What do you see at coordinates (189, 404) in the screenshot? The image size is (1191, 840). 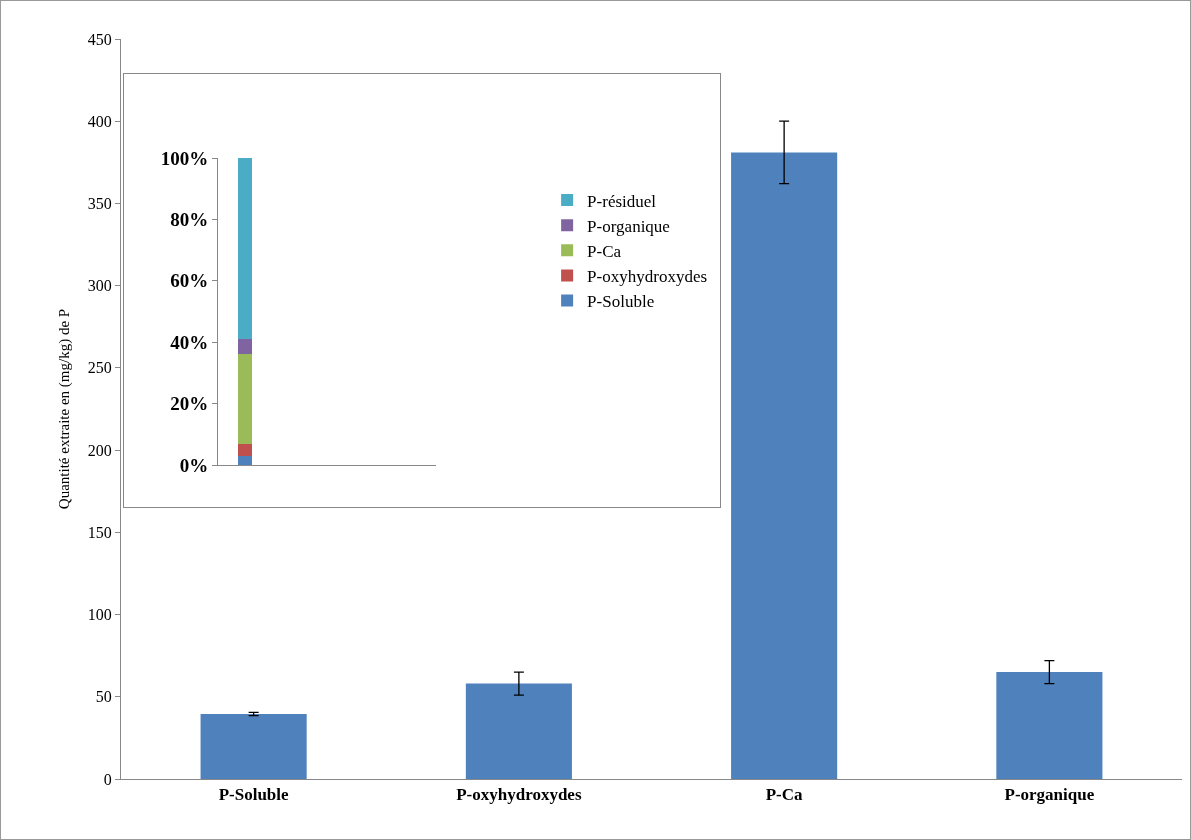 I see `y-tick-label: 20%` at bounding box center [189, 404].